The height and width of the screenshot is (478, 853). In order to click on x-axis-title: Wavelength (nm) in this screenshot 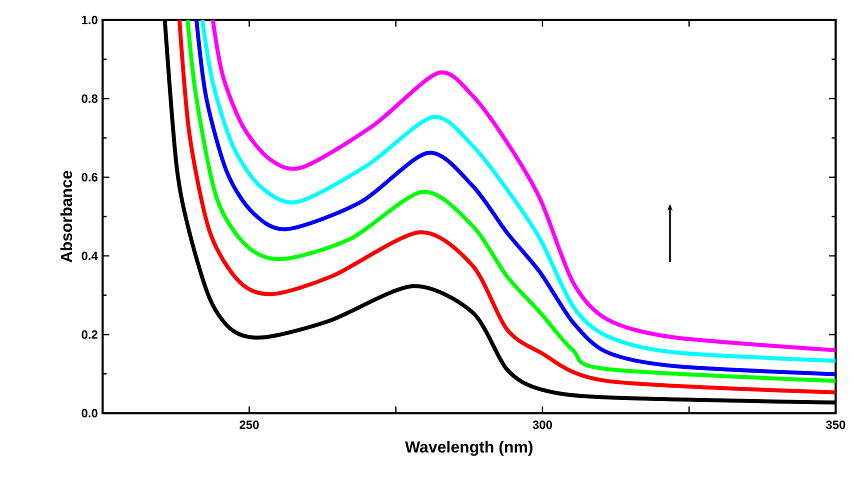, I will do `click(468, 448)`.